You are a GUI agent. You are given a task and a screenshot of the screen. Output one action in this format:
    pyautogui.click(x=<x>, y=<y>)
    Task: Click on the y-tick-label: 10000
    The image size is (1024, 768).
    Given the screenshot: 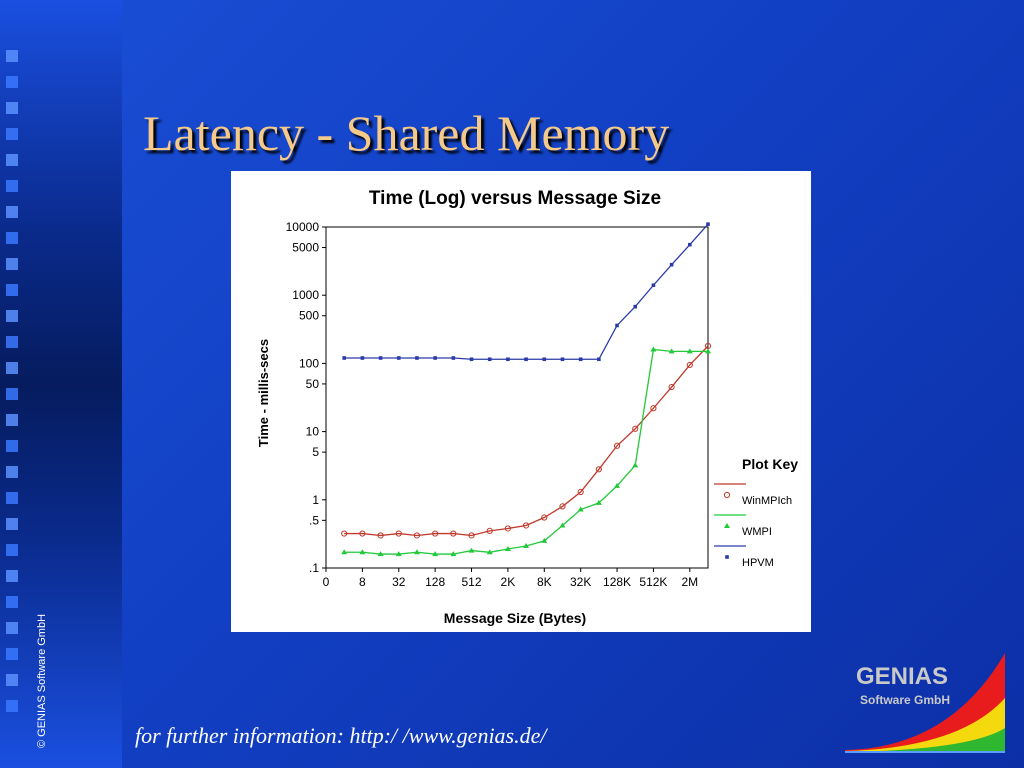 What is the action you would take?
    pyautogui.click(x=303, y=227)
    